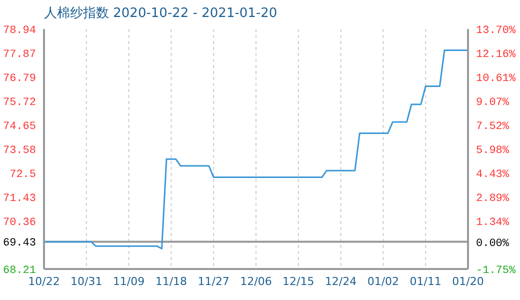  Describe the element at coordinates (493, 244) in the screenshot. I see `y2-tick-label: 0.00%` at that location.